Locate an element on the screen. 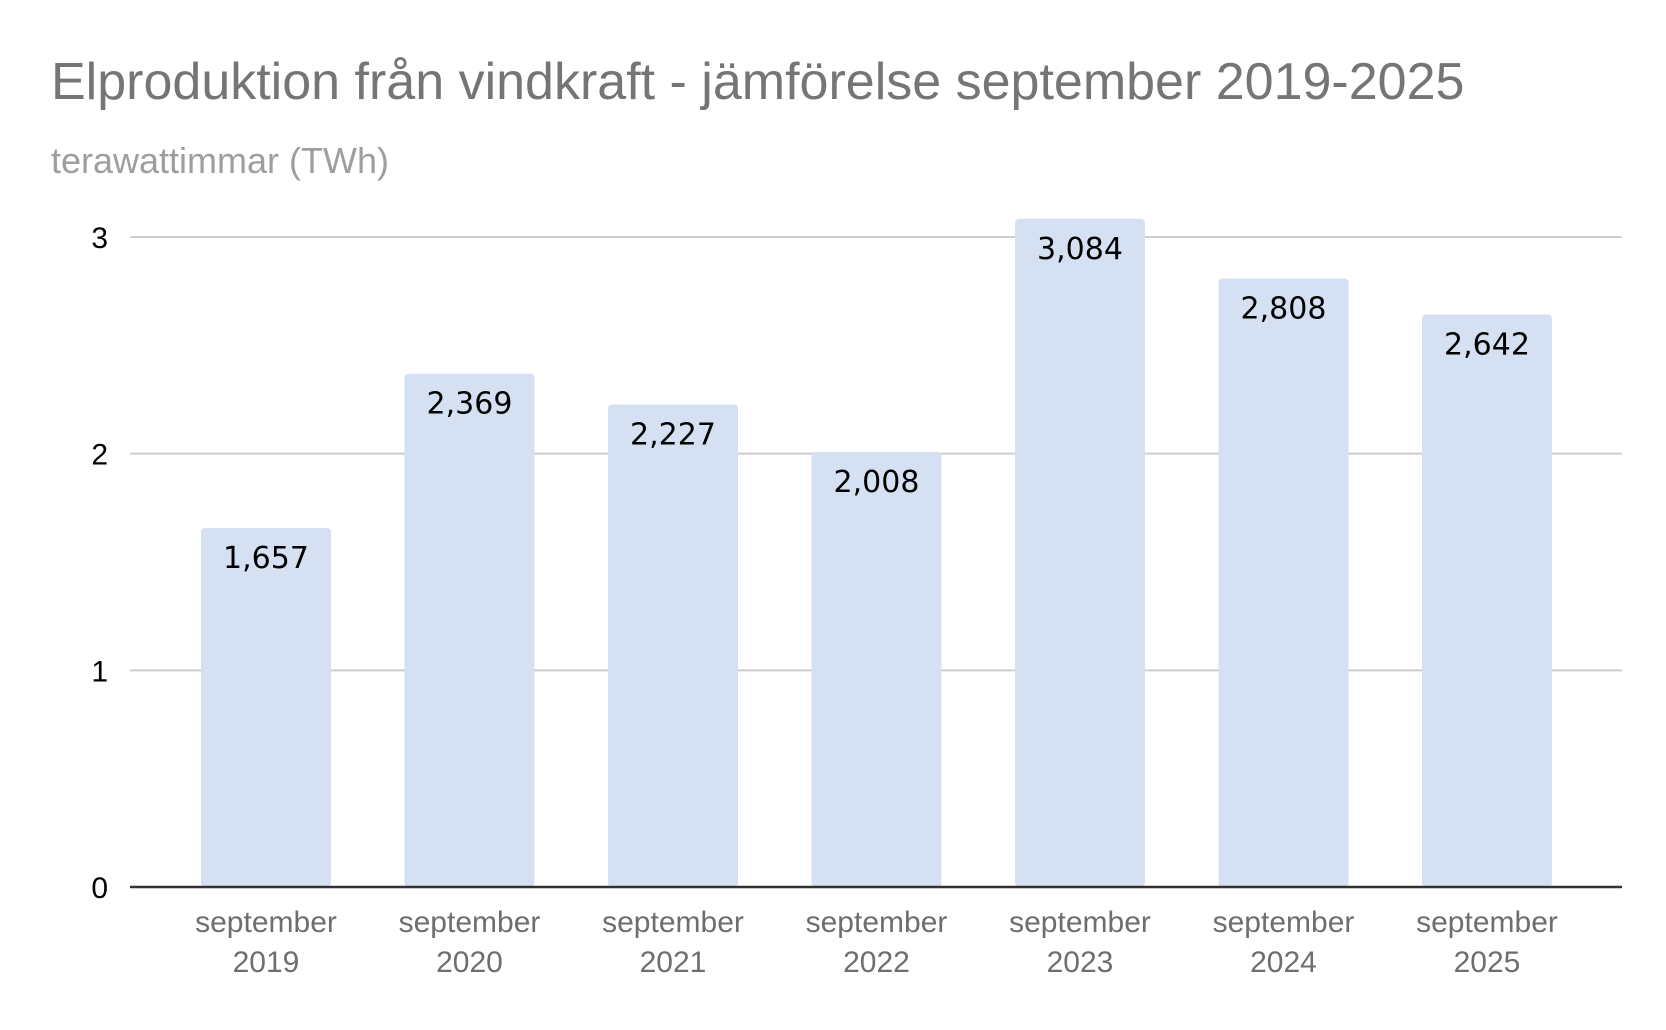 The width and height of the screenshot is (1666, 1030). x-tick-label: 2020 is located at coordinates (469, 962).